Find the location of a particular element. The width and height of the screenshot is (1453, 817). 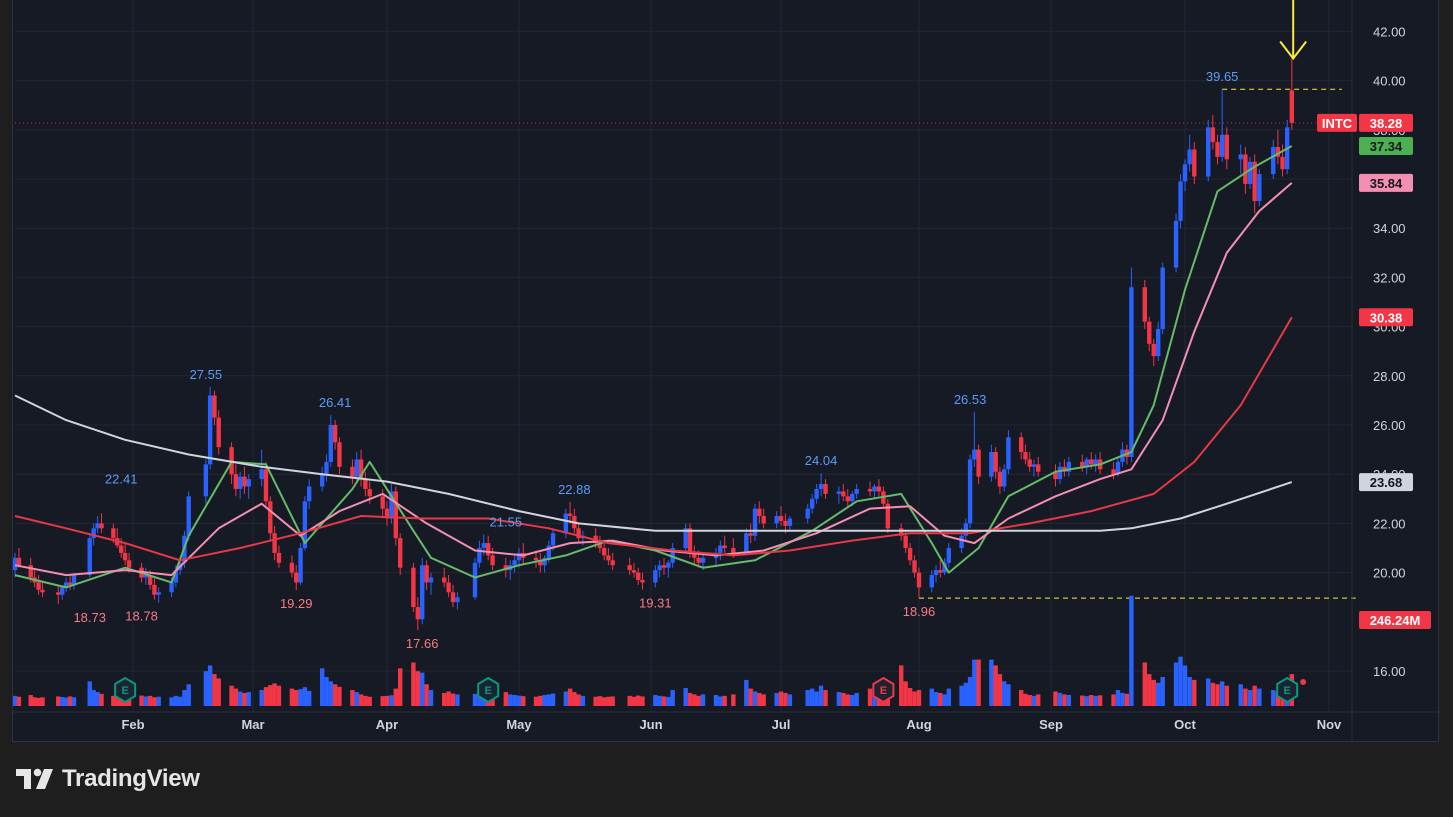

tradingview-logo: TradingView is located at coordinates (108, 779).